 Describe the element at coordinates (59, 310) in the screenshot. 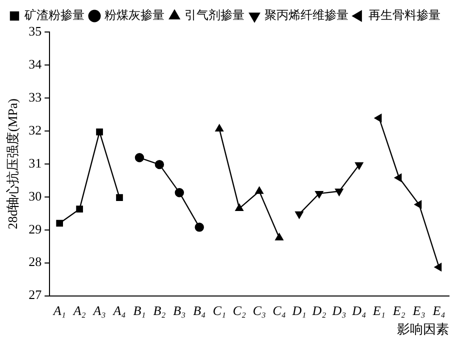

I see `x-tick-label: A₁` at that location.